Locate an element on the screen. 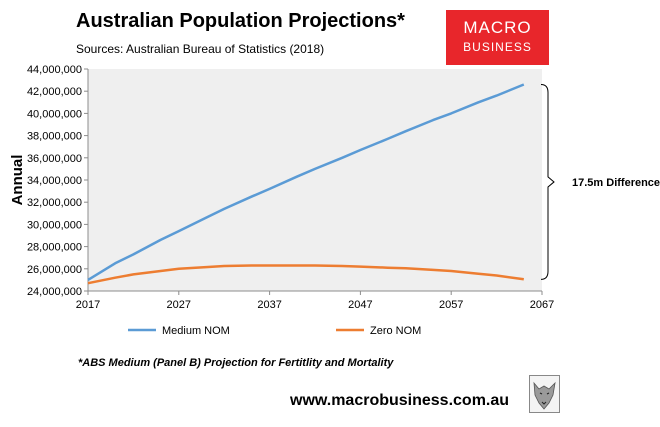  macro-business-logo: MACRO BUSINESS is located at coordinates (497, 37).